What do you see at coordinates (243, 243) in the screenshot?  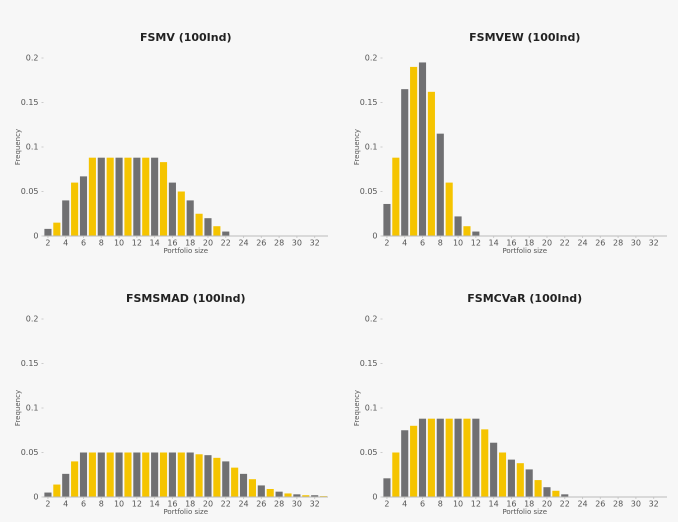 I see `x-tick-label: 24` at bounding box center [243, 243].